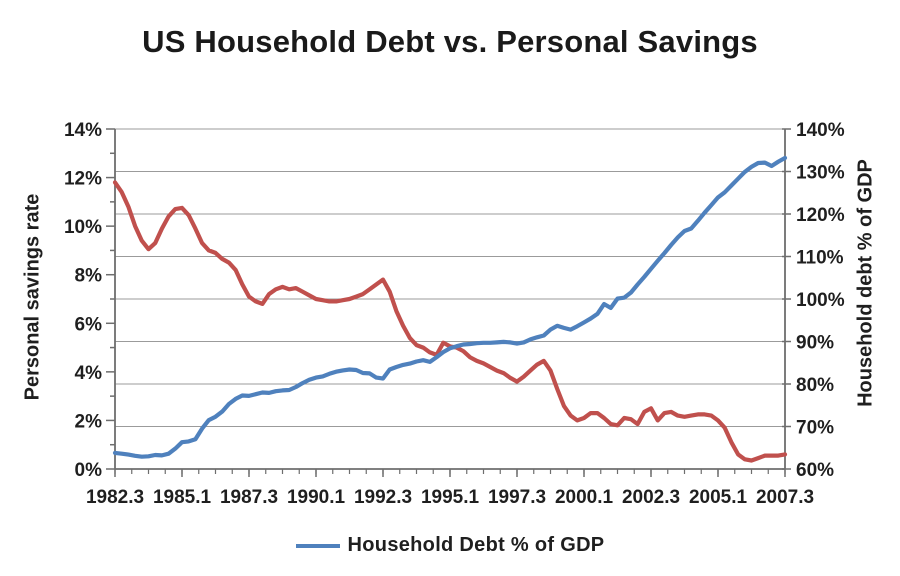 Image resolution: width=900 pixels, height=576 pixels. I want to click on left-tick-label: 2%, so click(89, 421).